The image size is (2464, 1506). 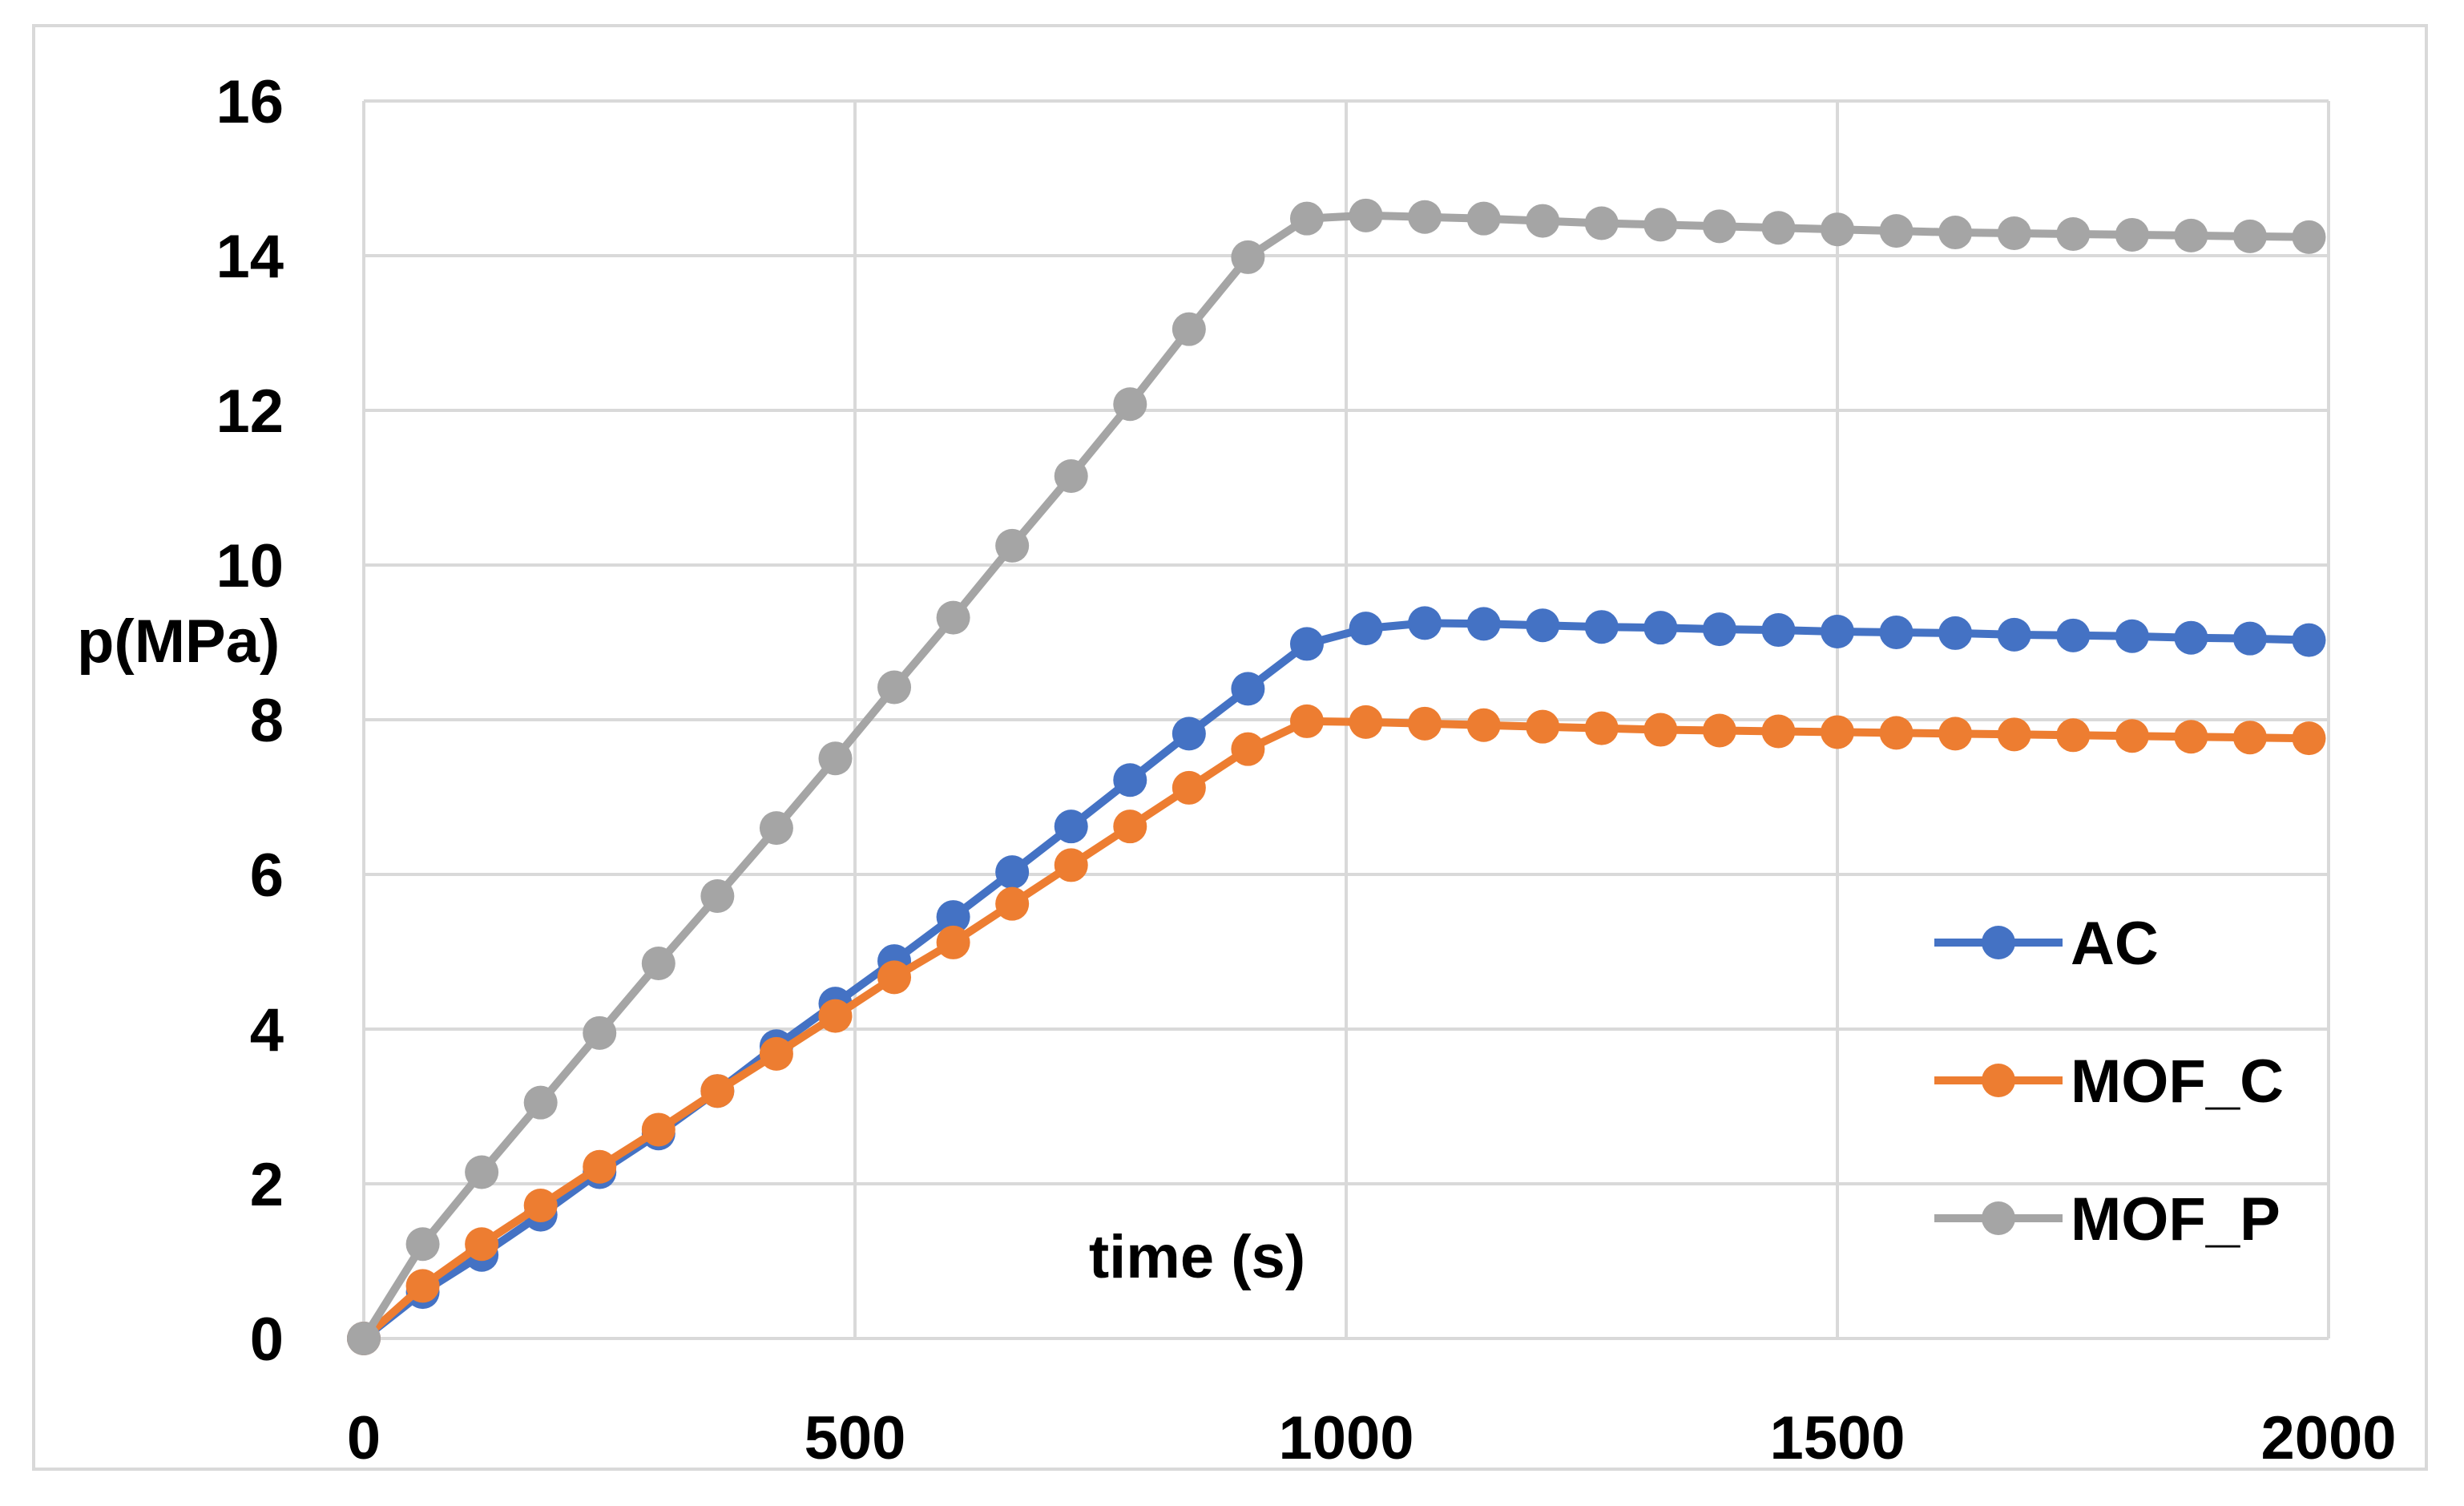 What do you see at coordinates (250, 412) in the screenshot?
I see `y-tick-label-6: 12` at bounding box center [250, 412].